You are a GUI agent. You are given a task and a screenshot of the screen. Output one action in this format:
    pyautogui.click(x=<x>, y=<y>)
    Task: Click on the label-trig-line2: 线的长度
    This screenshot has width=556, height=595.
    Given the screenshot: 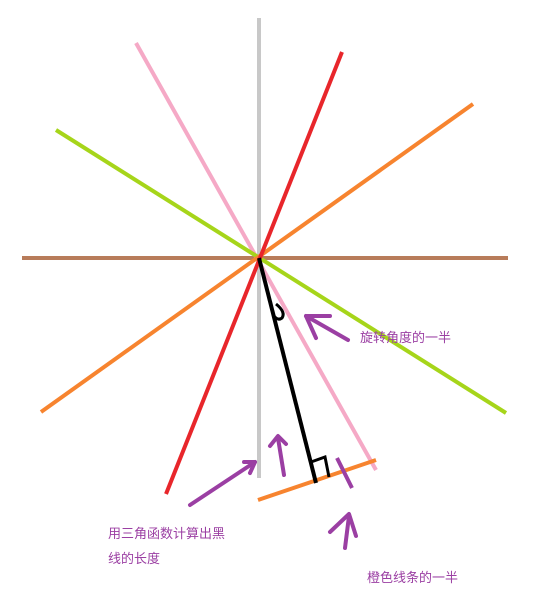 What is the action you would take?
    pyautogui.click(x=134, y=559)
    